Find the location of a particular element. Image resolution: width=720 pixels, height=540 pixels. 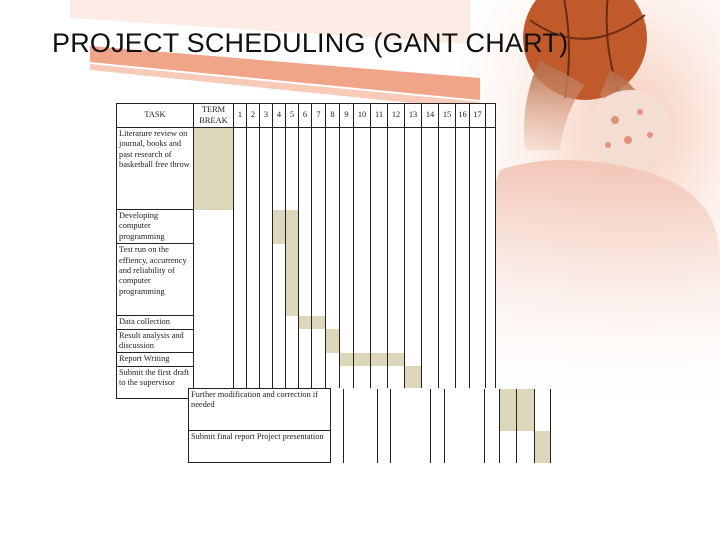

task-row: Report Writing is located at coordinates (306, 359).